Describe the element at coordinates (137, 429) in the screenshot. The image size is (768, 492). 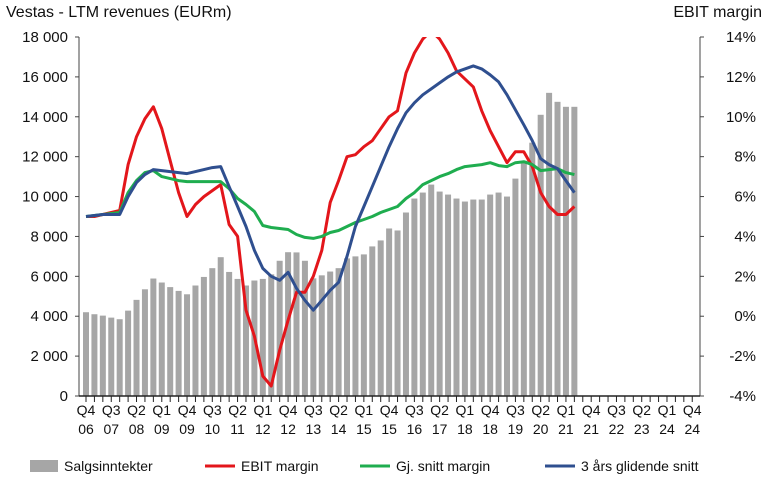
I see `x-tick-label-year: 08` at that location.